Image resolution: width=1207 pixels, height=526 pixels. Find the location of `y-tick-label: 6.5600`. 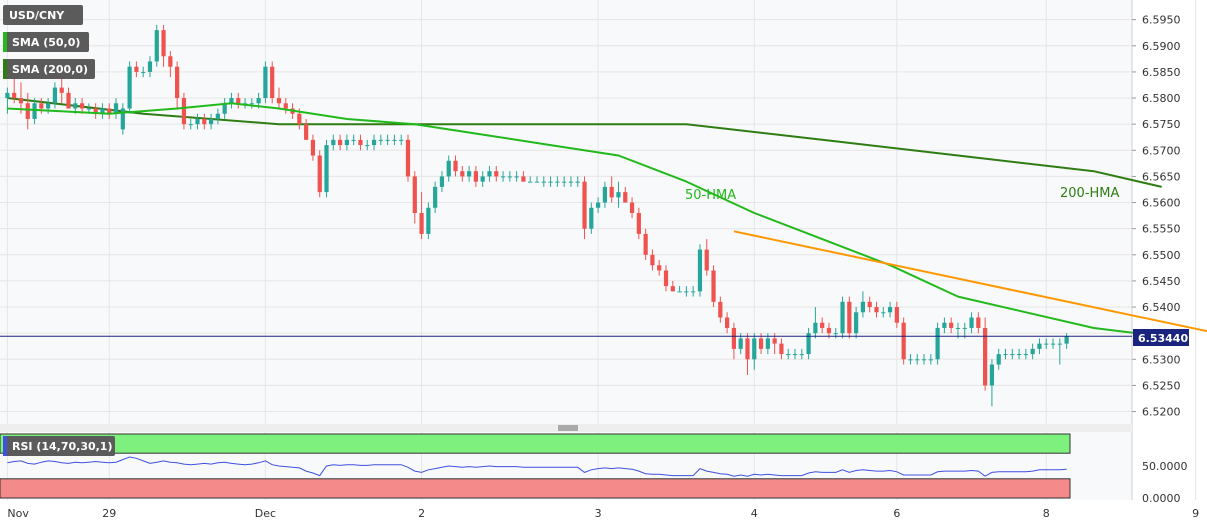

y-tick-label: 6.5600 is located at coordinates (1161, 203).